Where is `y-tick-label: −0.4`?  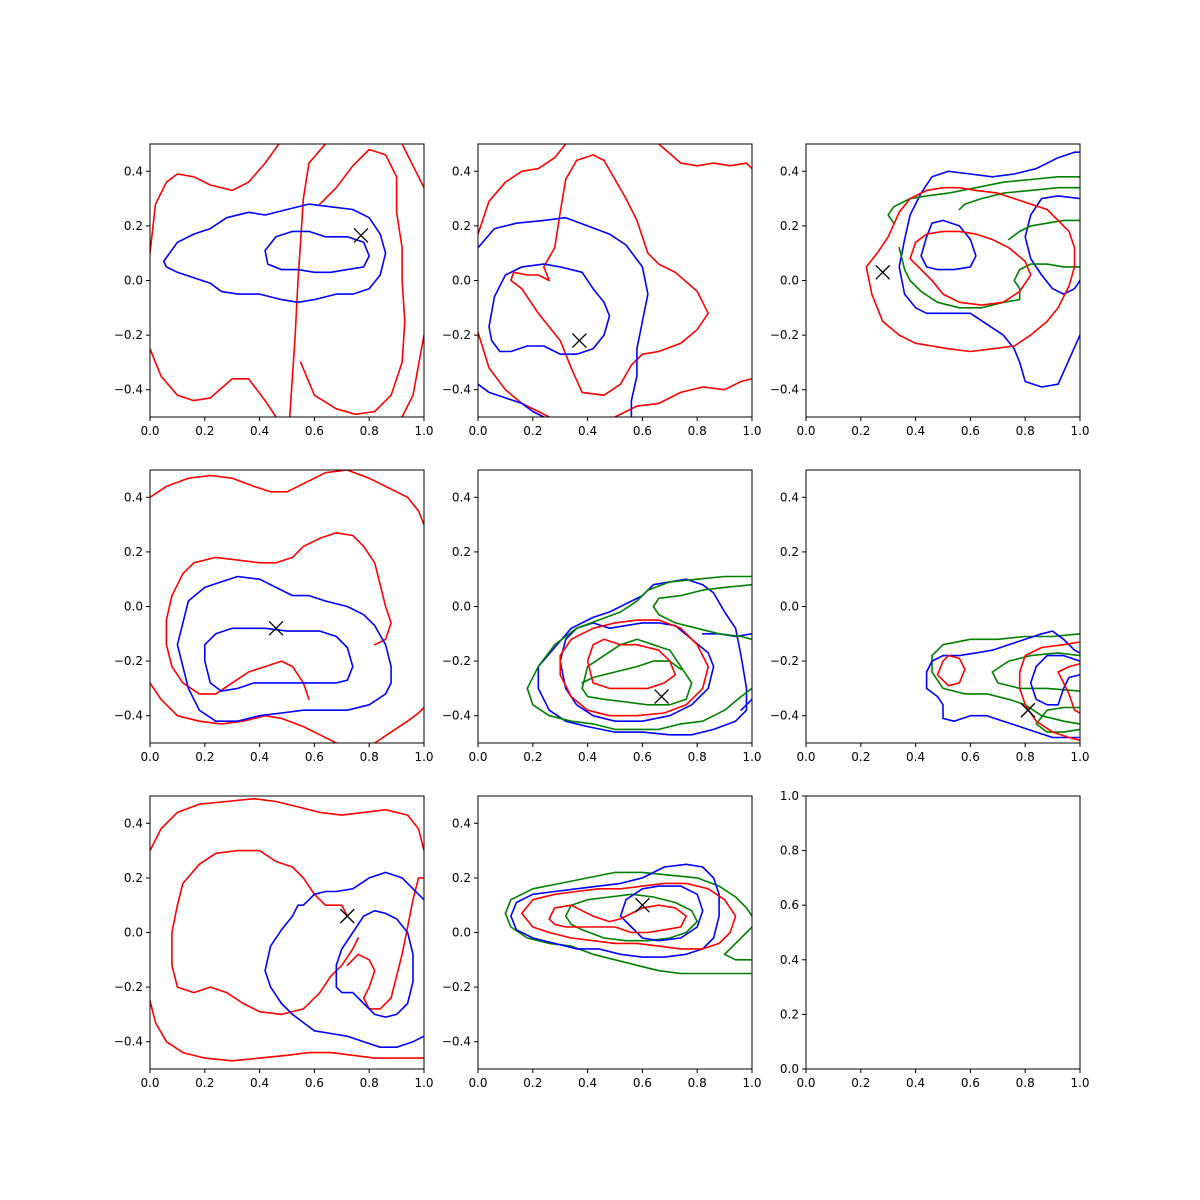
y-tick-label: −0.4 is located at coordinates (456, 1042).